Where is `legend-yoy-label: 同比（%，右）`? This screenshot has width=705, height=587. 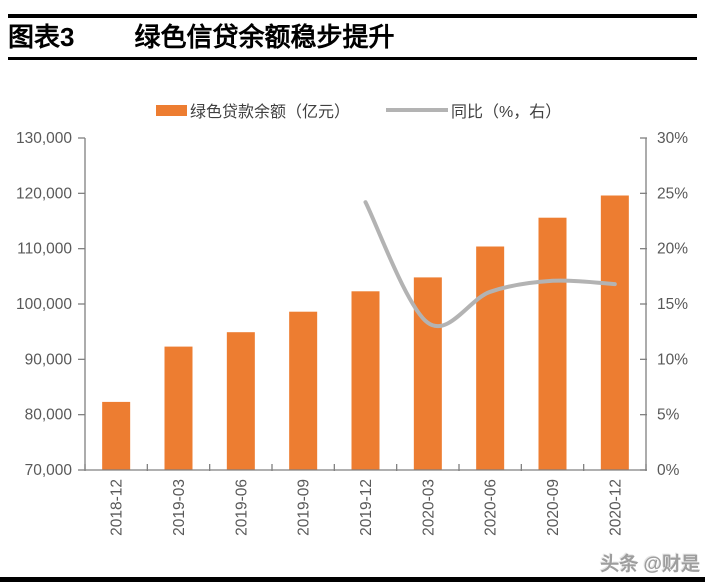
legend-yoy-label: 同比（%，右） is located at coordinates (506, 112).